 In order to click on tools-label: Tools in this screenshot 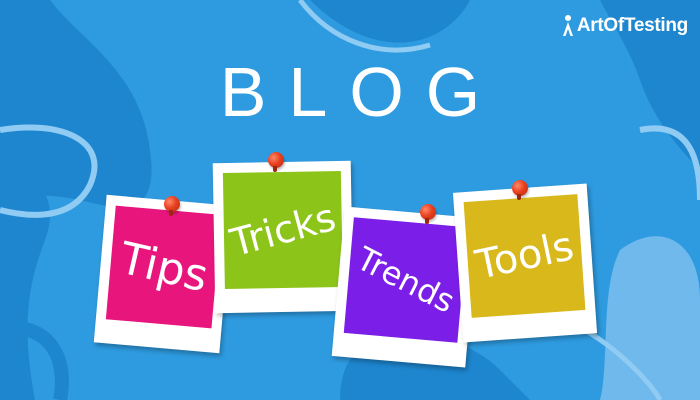, I will do `click(524, 256)`.